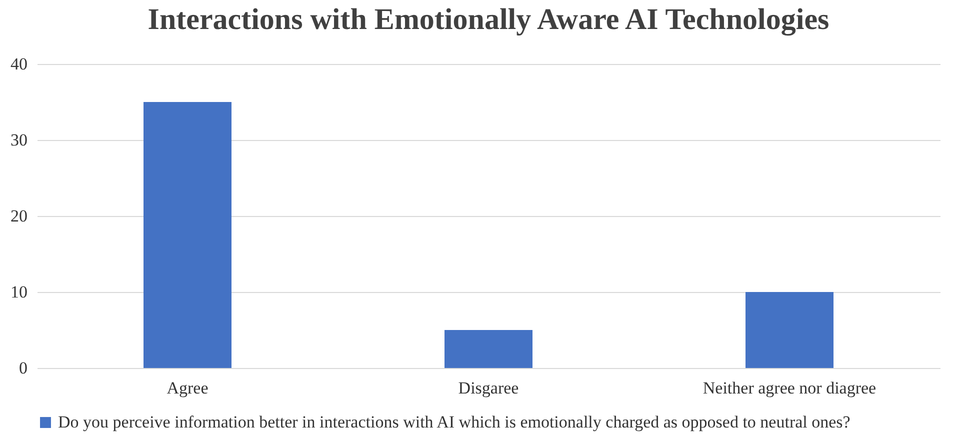  Describe the element at coordinates (454, 422) in the screenshot. I see `legend-label: Do you perceive information better in interactions with AI which is emotionally charged as opposed to neutral ones?` at that location.